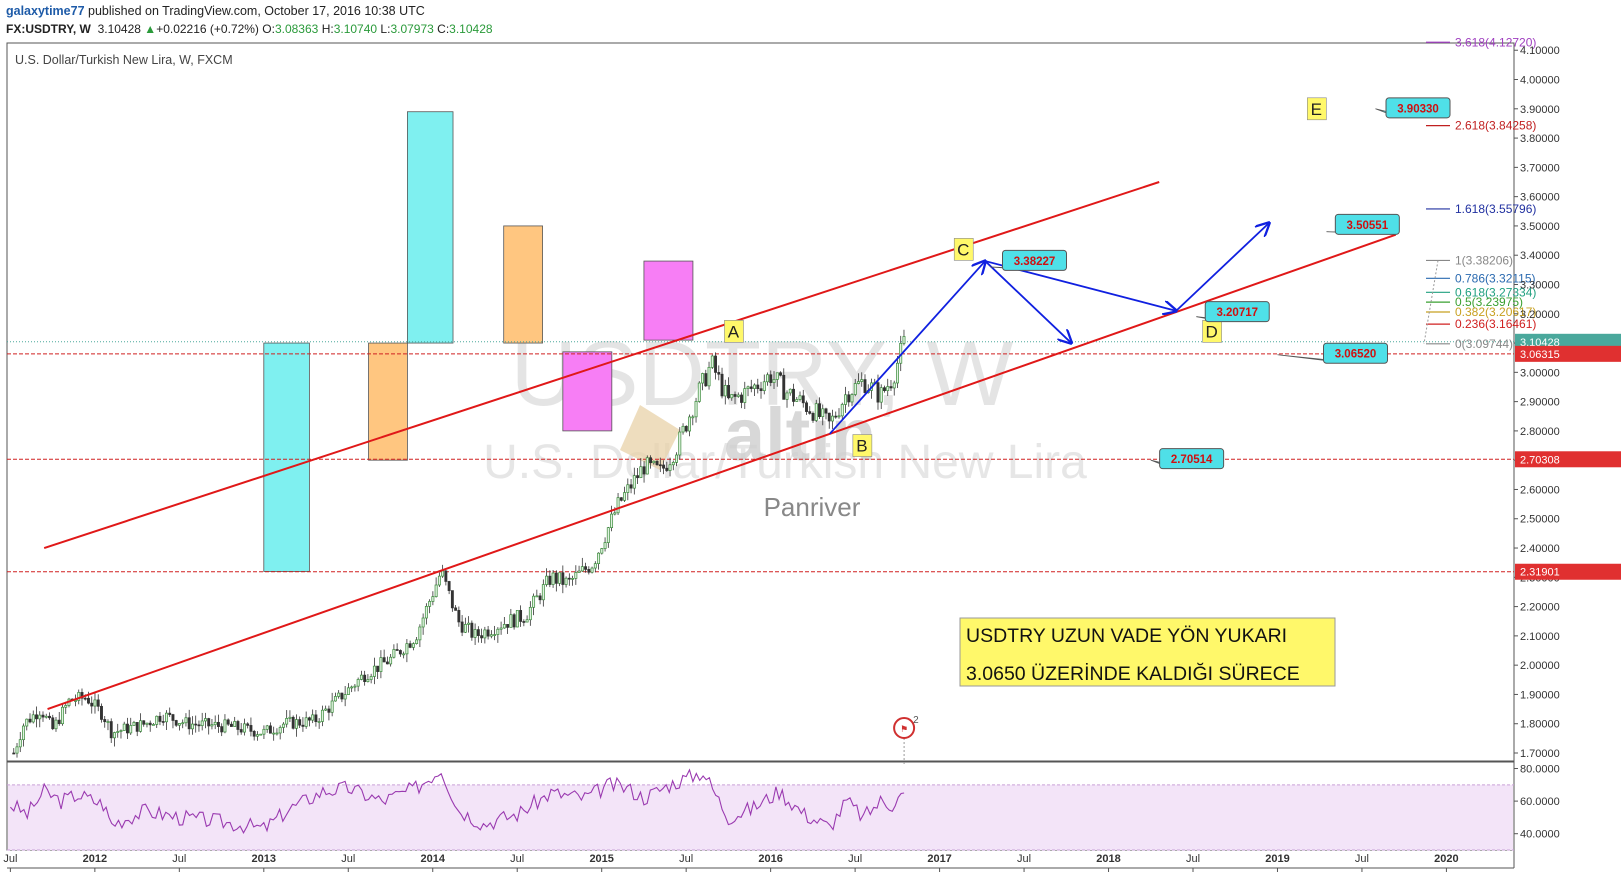  Describe the element at coordinates (1495, 324) in the screenshot. I see `fib-label-9: 0.236(3.16461)` at that location.